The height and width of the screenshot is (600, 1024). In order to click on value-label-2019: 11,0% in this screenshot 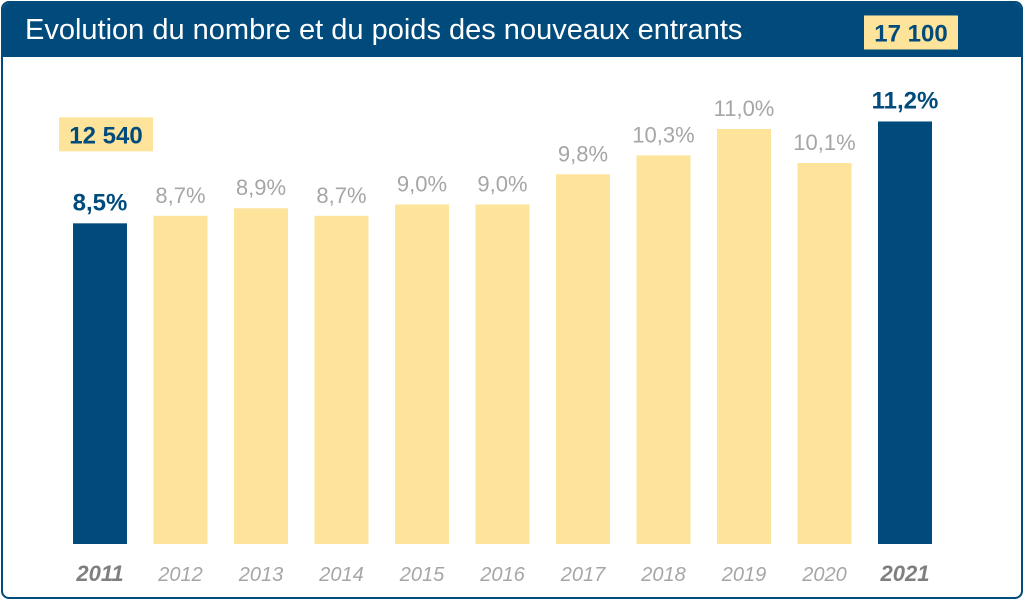, I will do `click(744, 108)`.